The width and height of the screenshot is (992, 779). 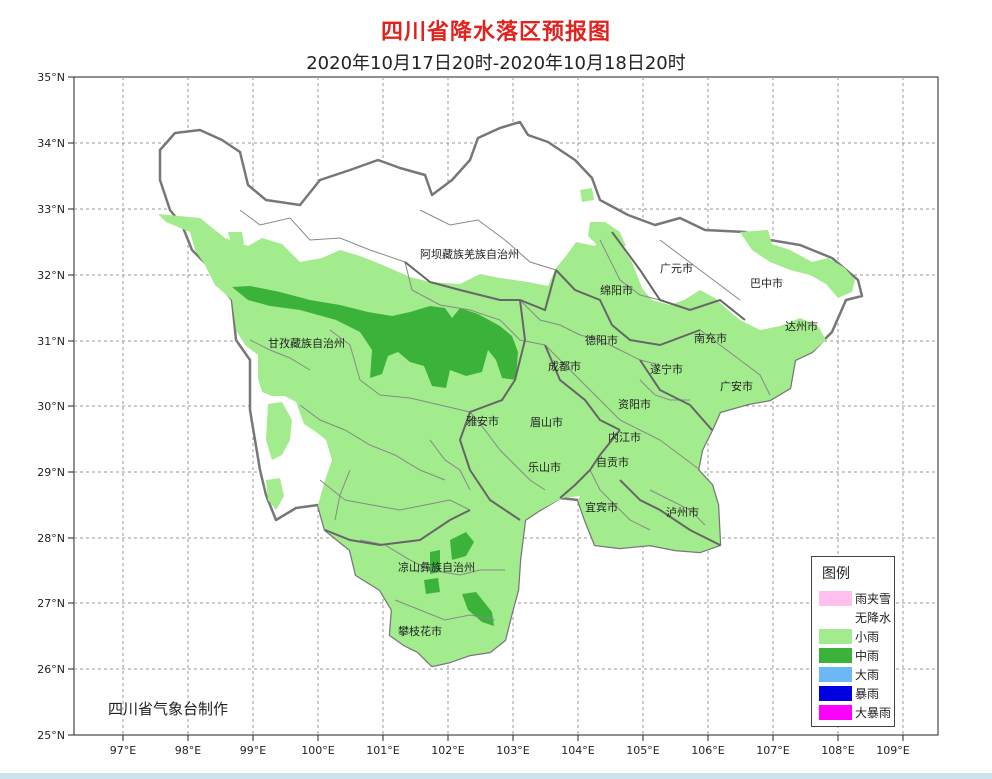 I want to click on lon-label: 98°E, so click(x=188, y=750).